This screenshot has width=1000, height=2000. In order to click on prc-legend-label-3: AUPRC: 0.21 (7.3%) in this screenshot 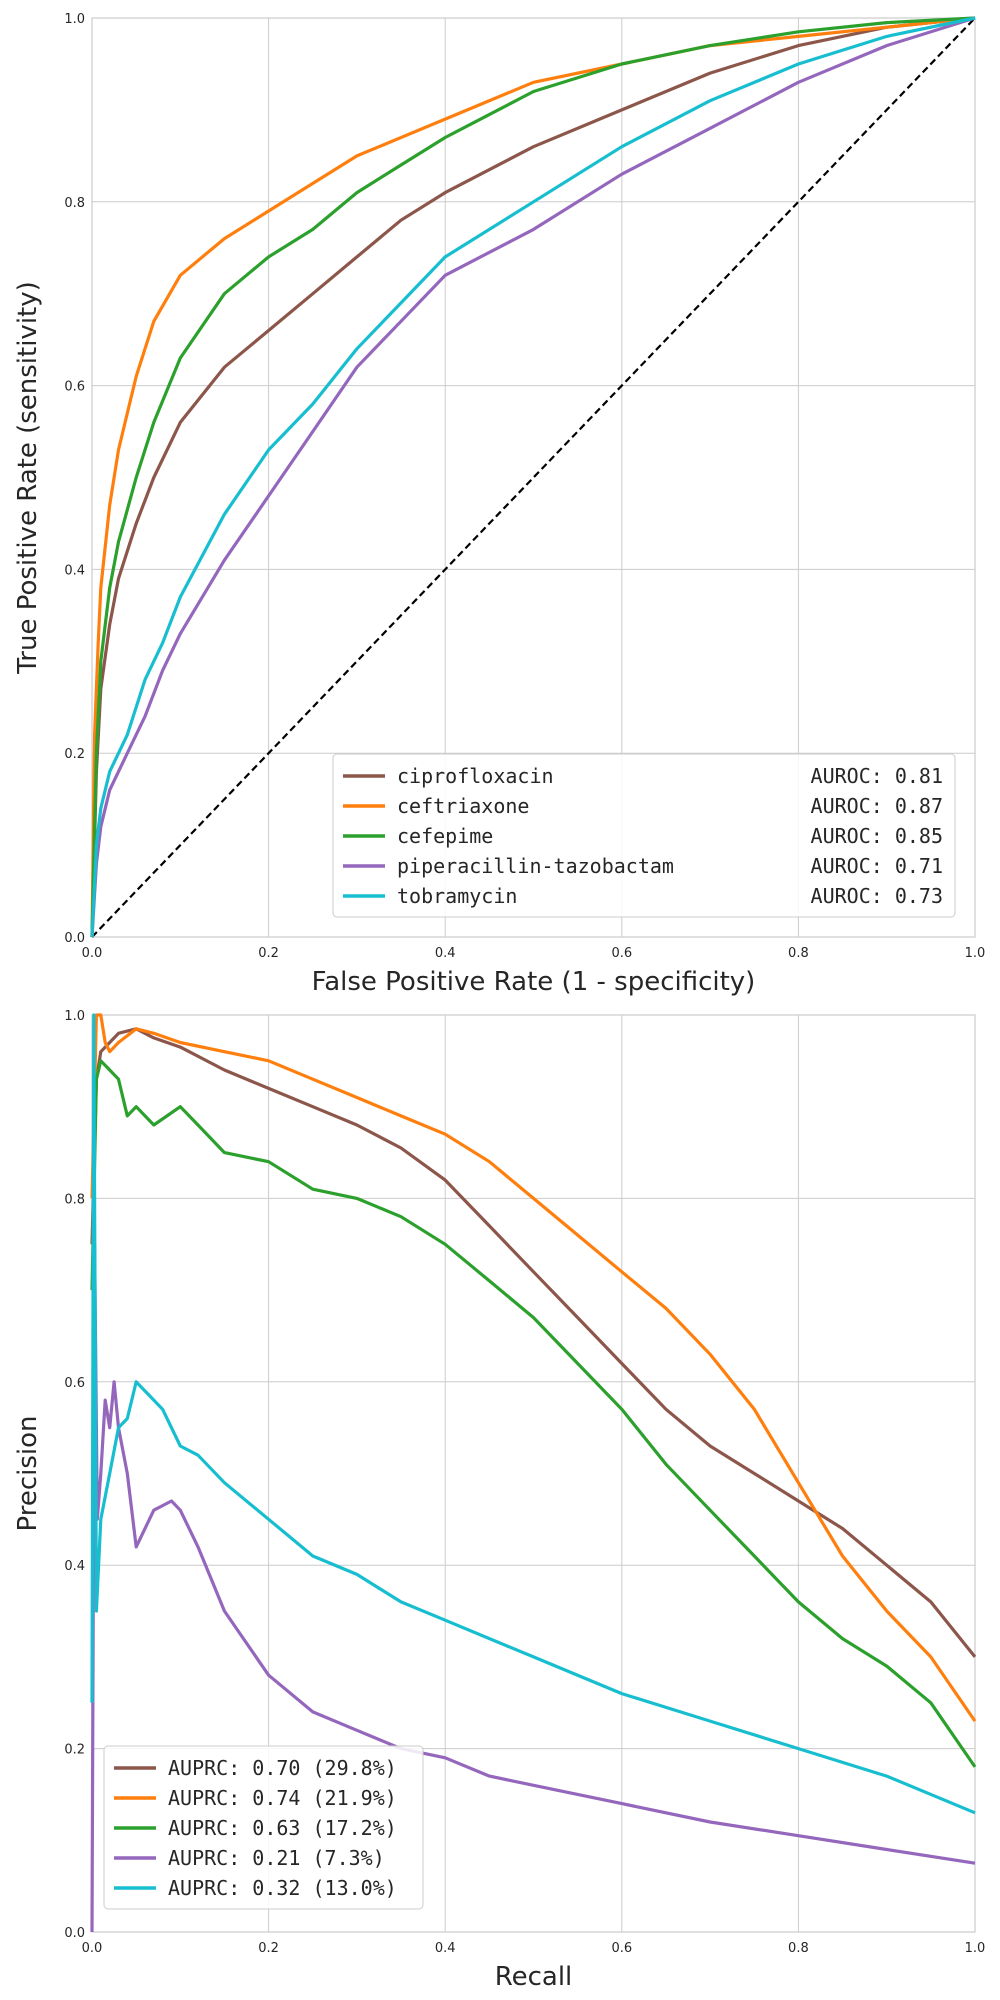, I will do `click(276, 1858)`.